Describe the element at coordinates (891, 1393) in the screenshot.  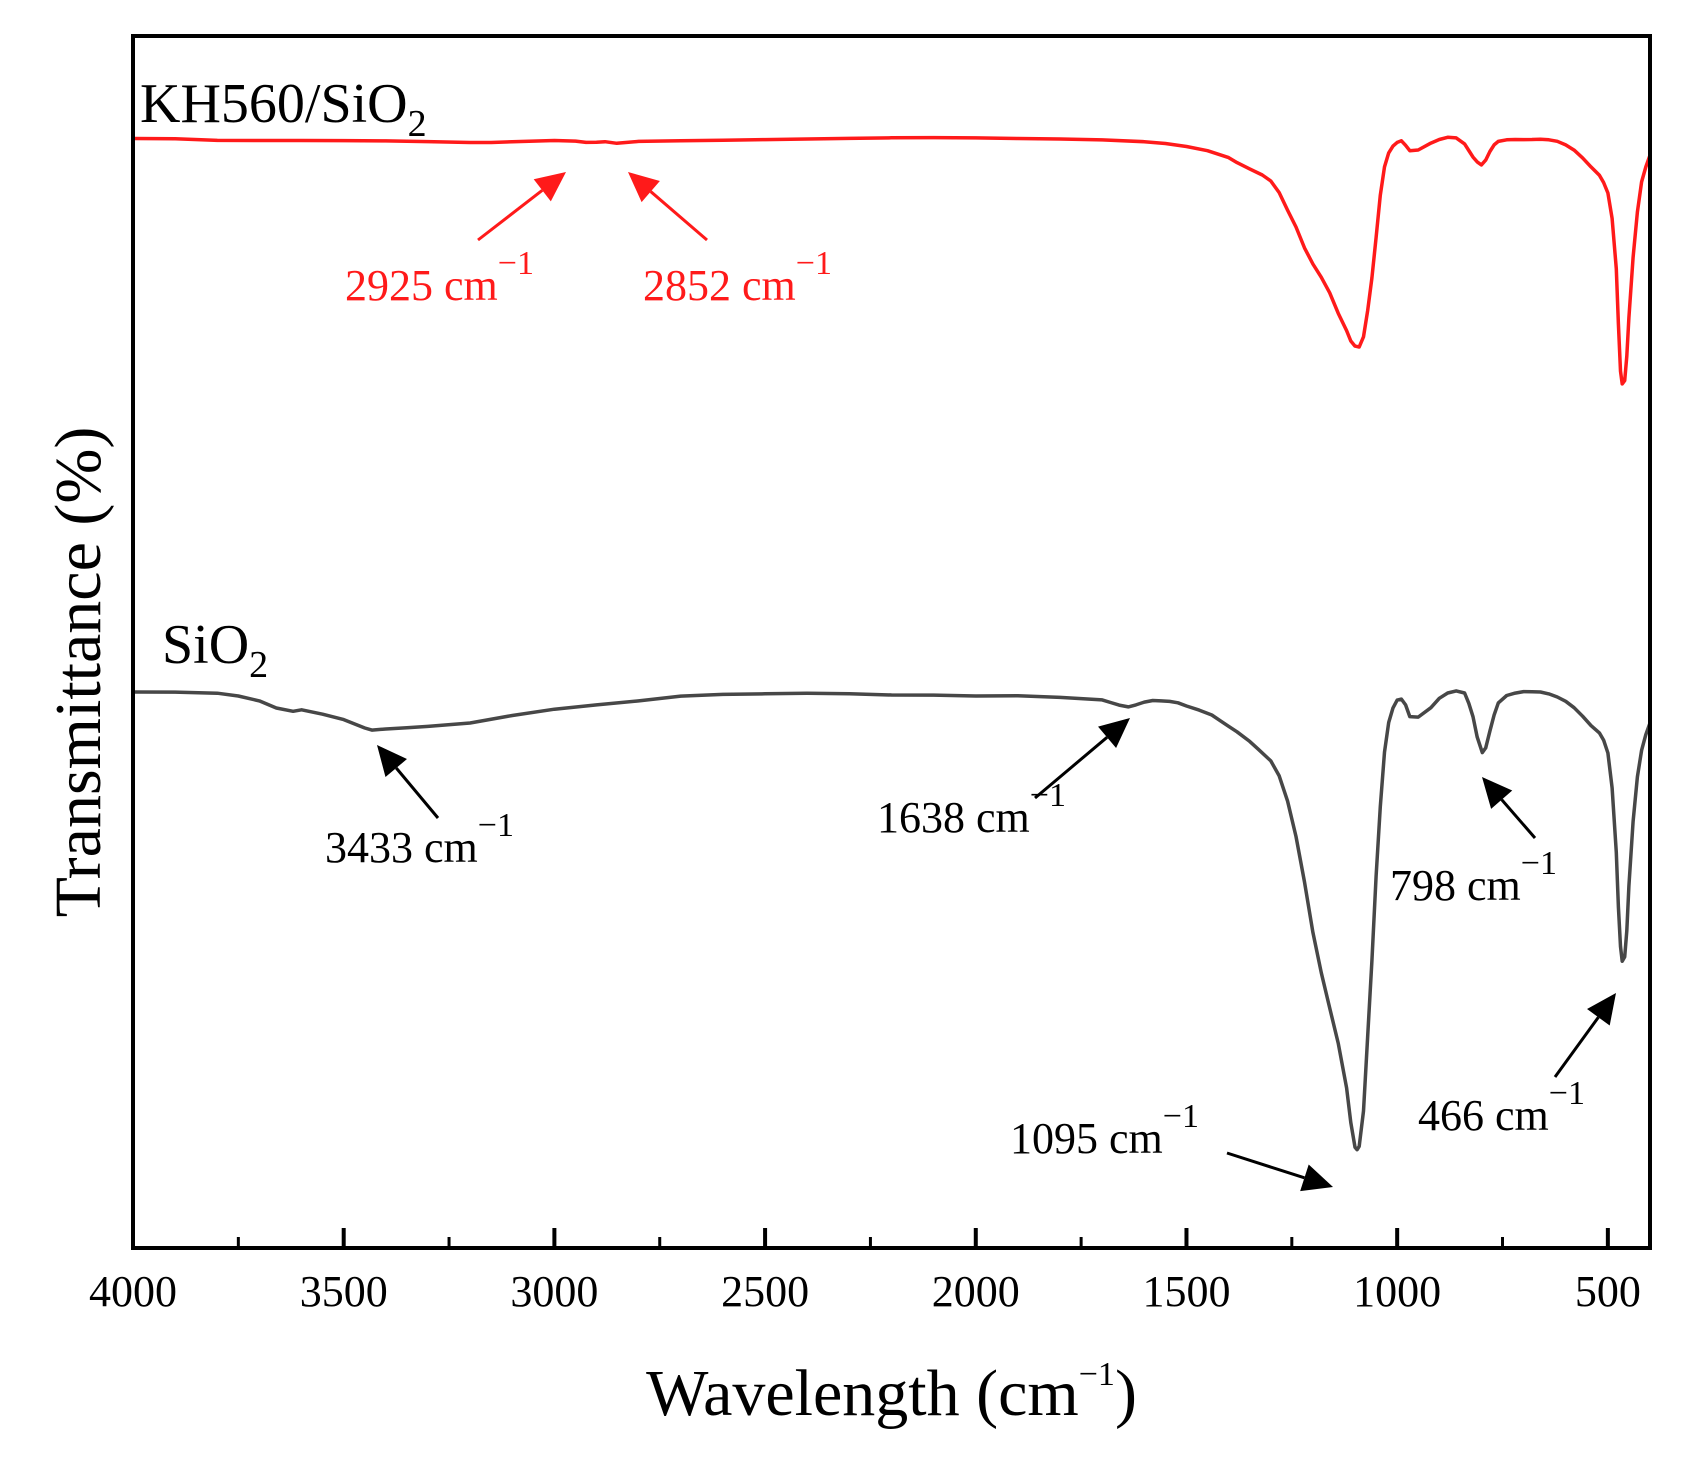
I see `x-axis-title: Wavelength (cm−1)` at that location.